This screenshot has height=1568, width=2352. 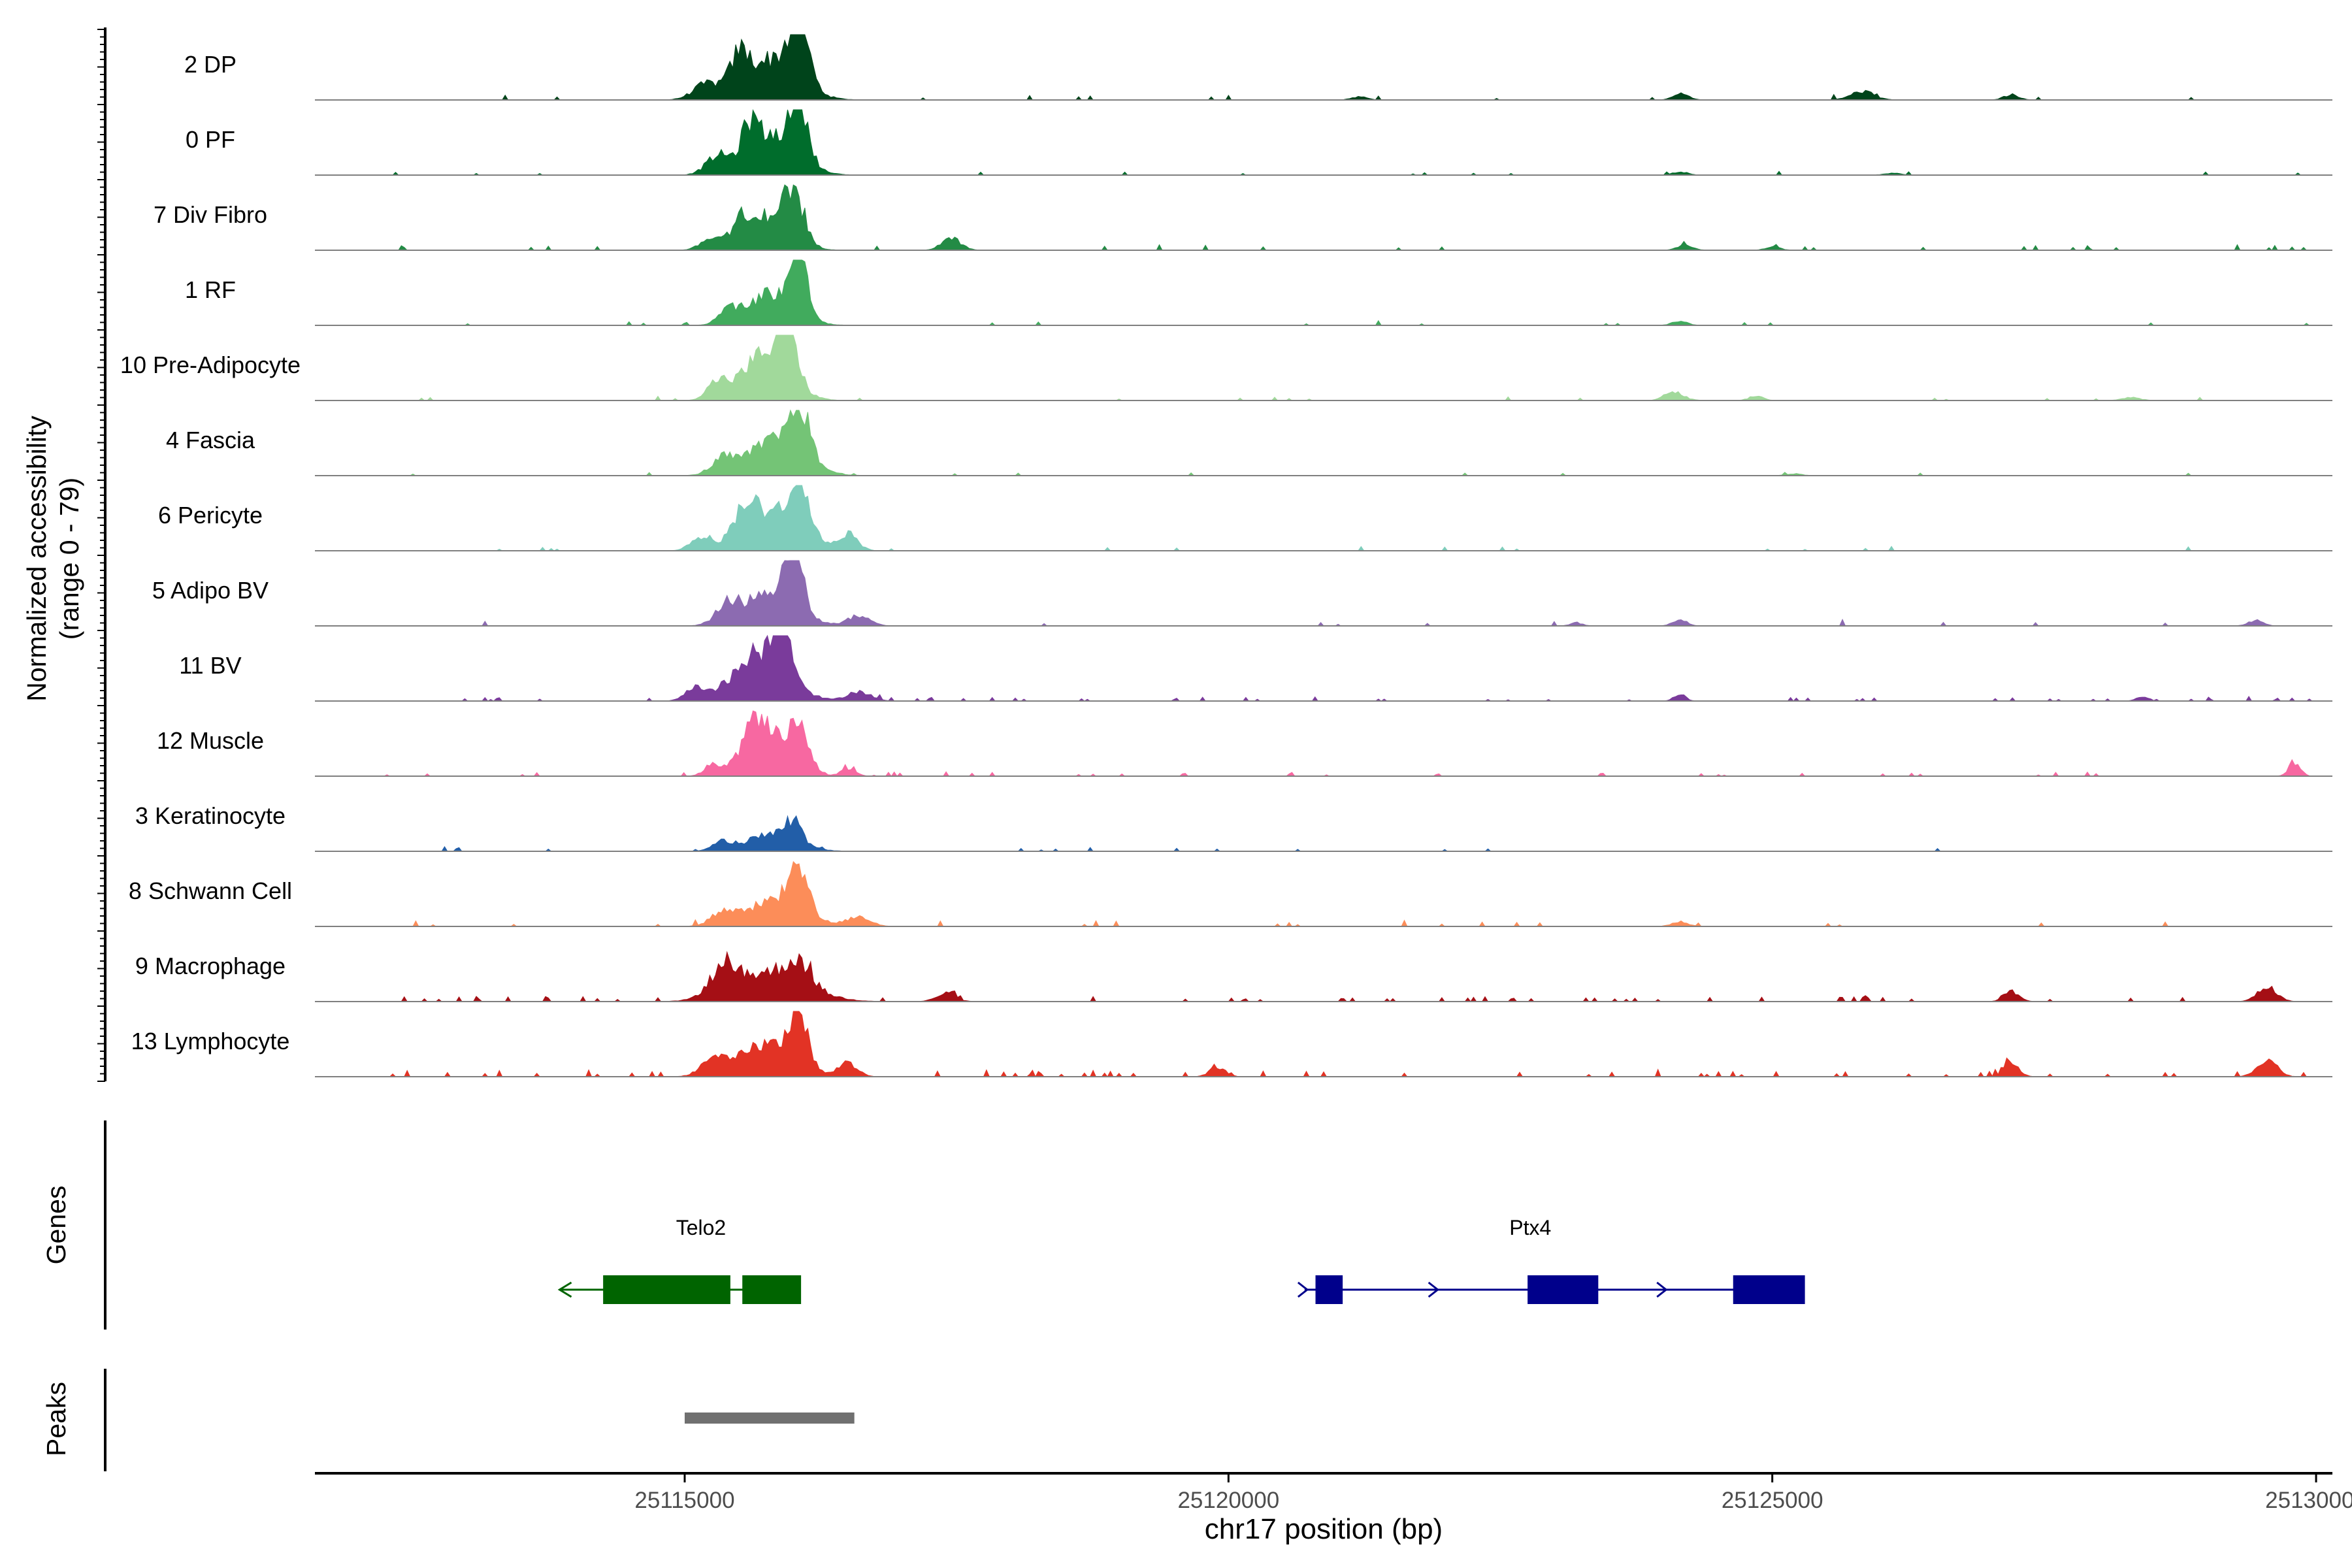 What do you see at coordinates (1772, 1500) in the screenshot?
I see `x-tick-label: 25125000` at bounding box center [1772, 1500].